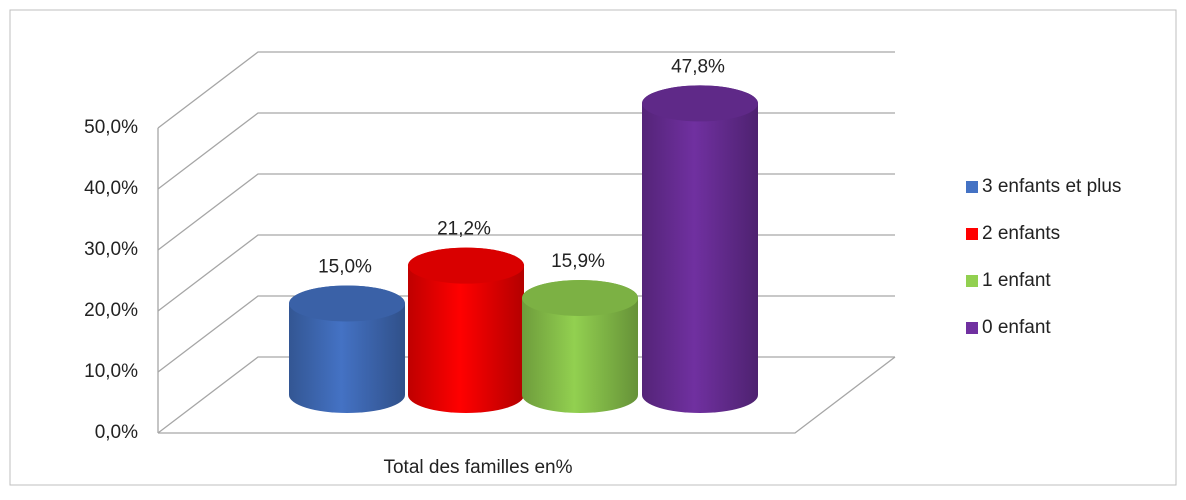  I want to click on legend-label: 2 enfants, so click(1021, 233).